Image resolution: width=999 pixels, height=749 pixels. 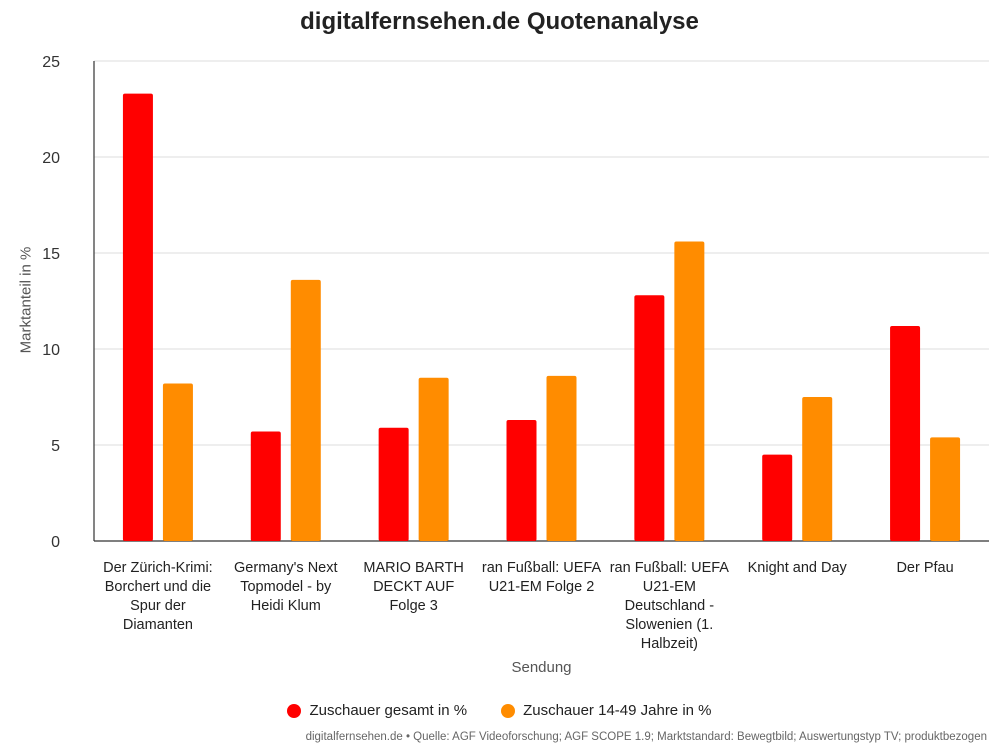 I want to click on x-tick-label: Germany's Next Topmodel - by Heidi Klum, so click(x=286, y=587).